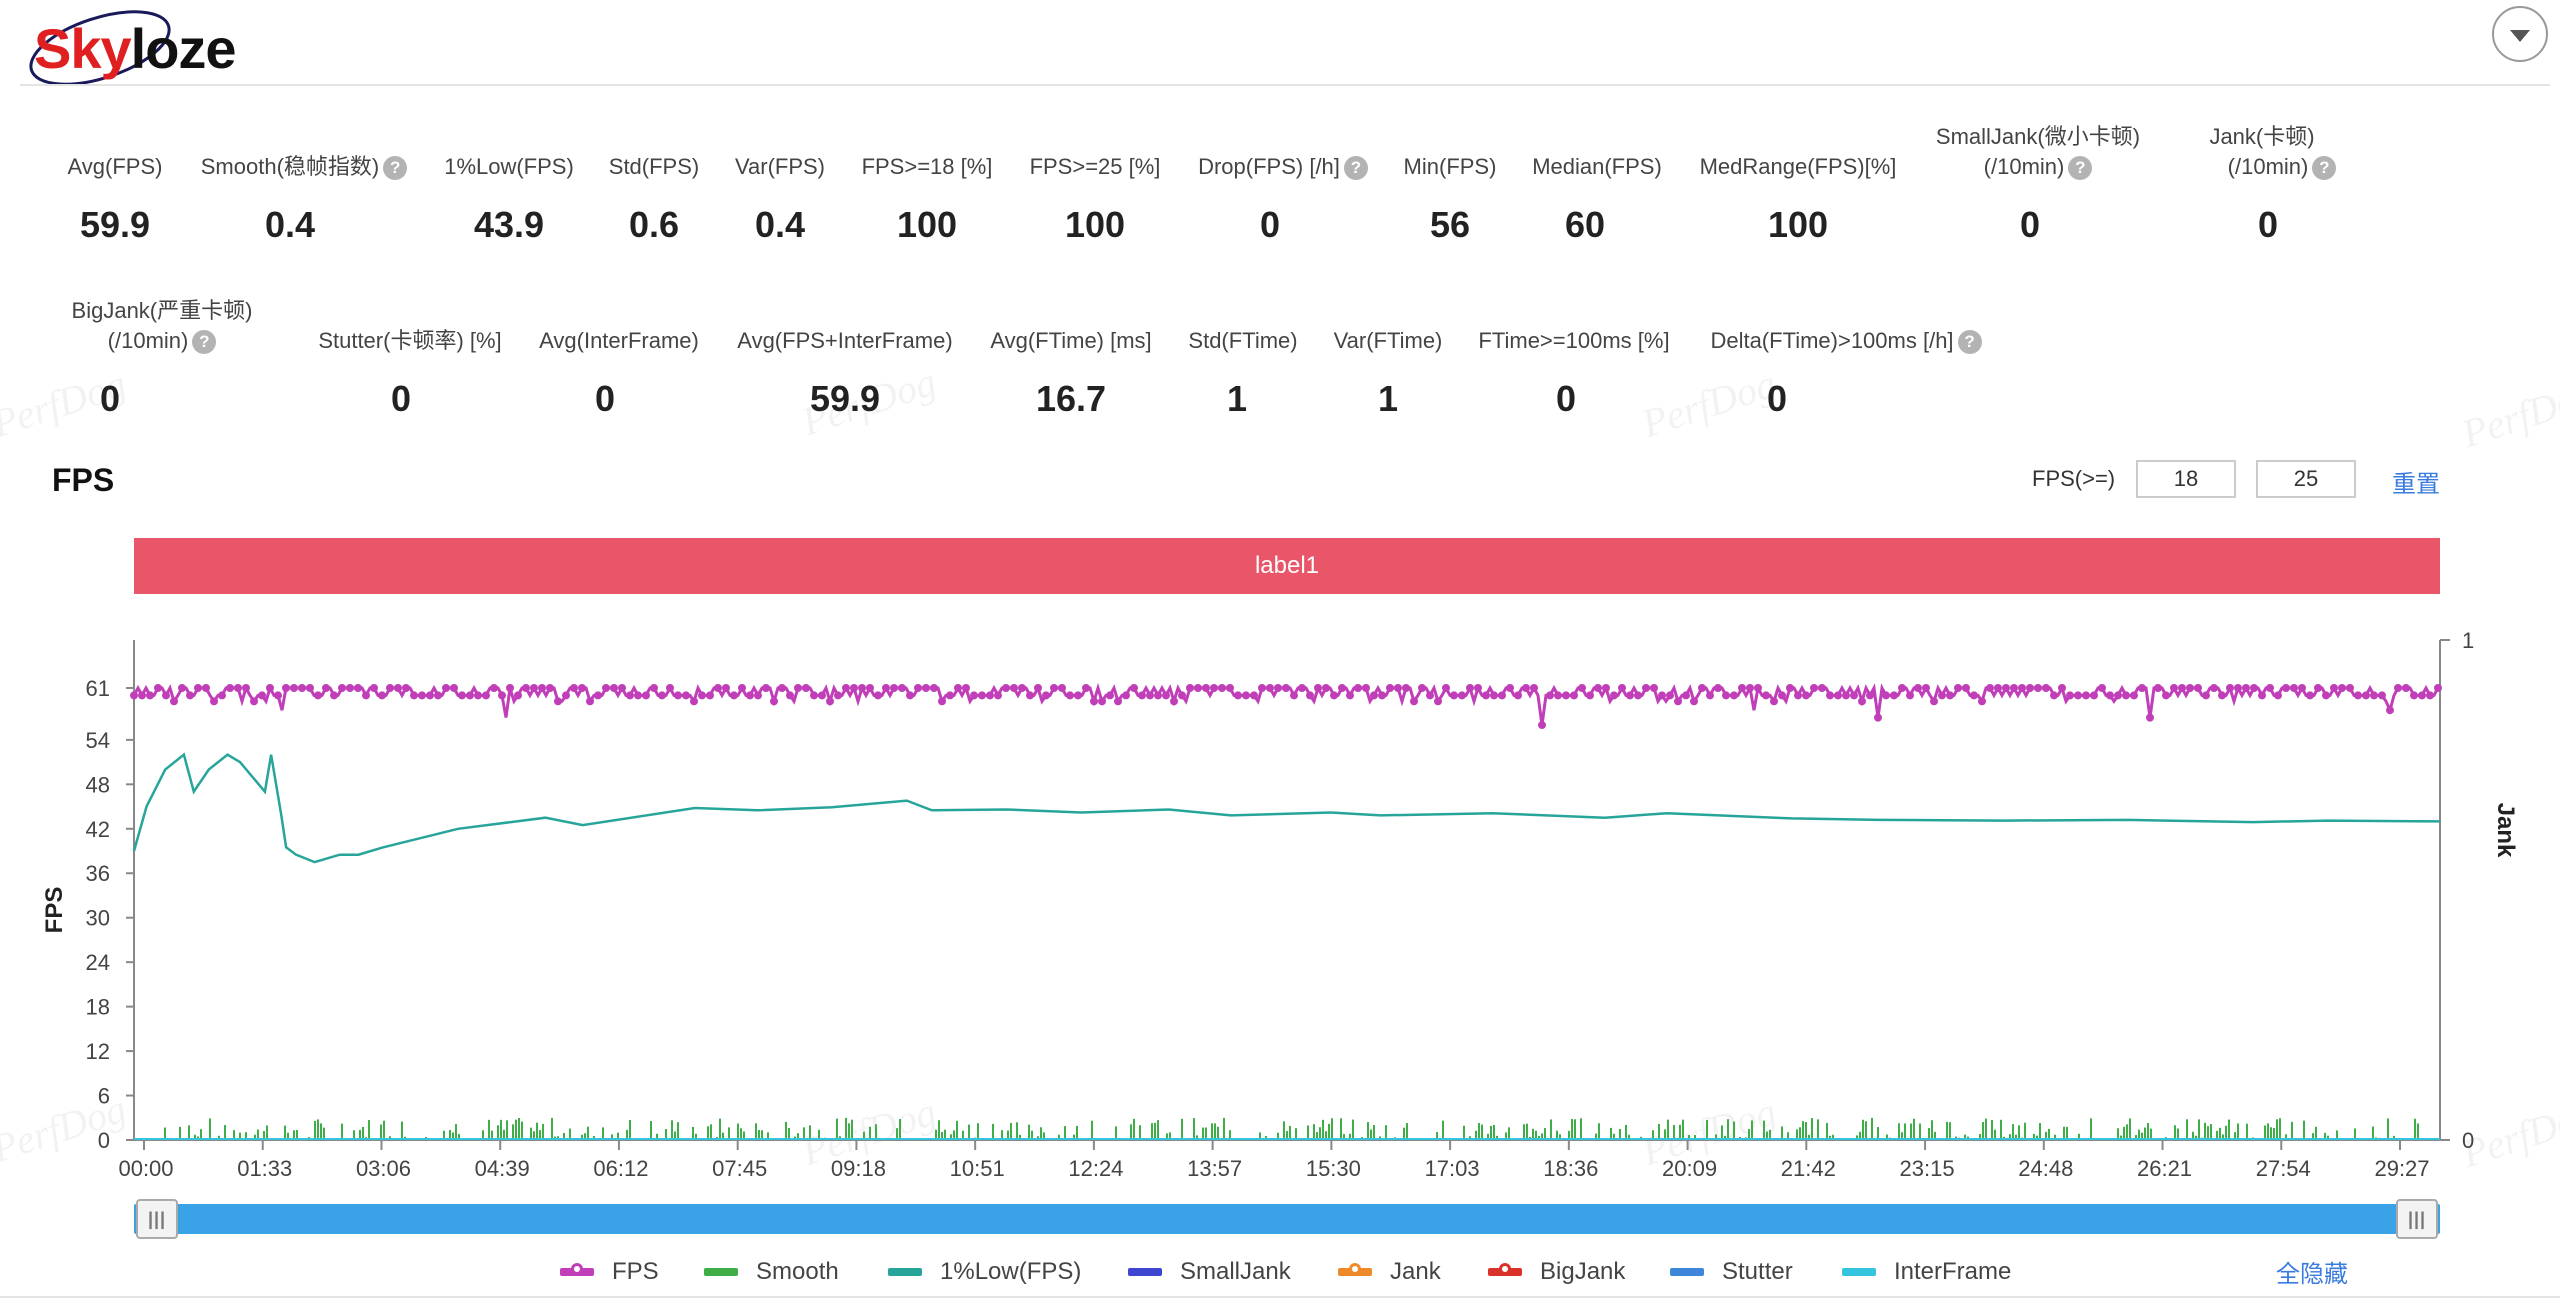 The height and width of the screenshot is (1300, 2560). I want to click on x-tick-label: 15:30, so click(1333, 1168).